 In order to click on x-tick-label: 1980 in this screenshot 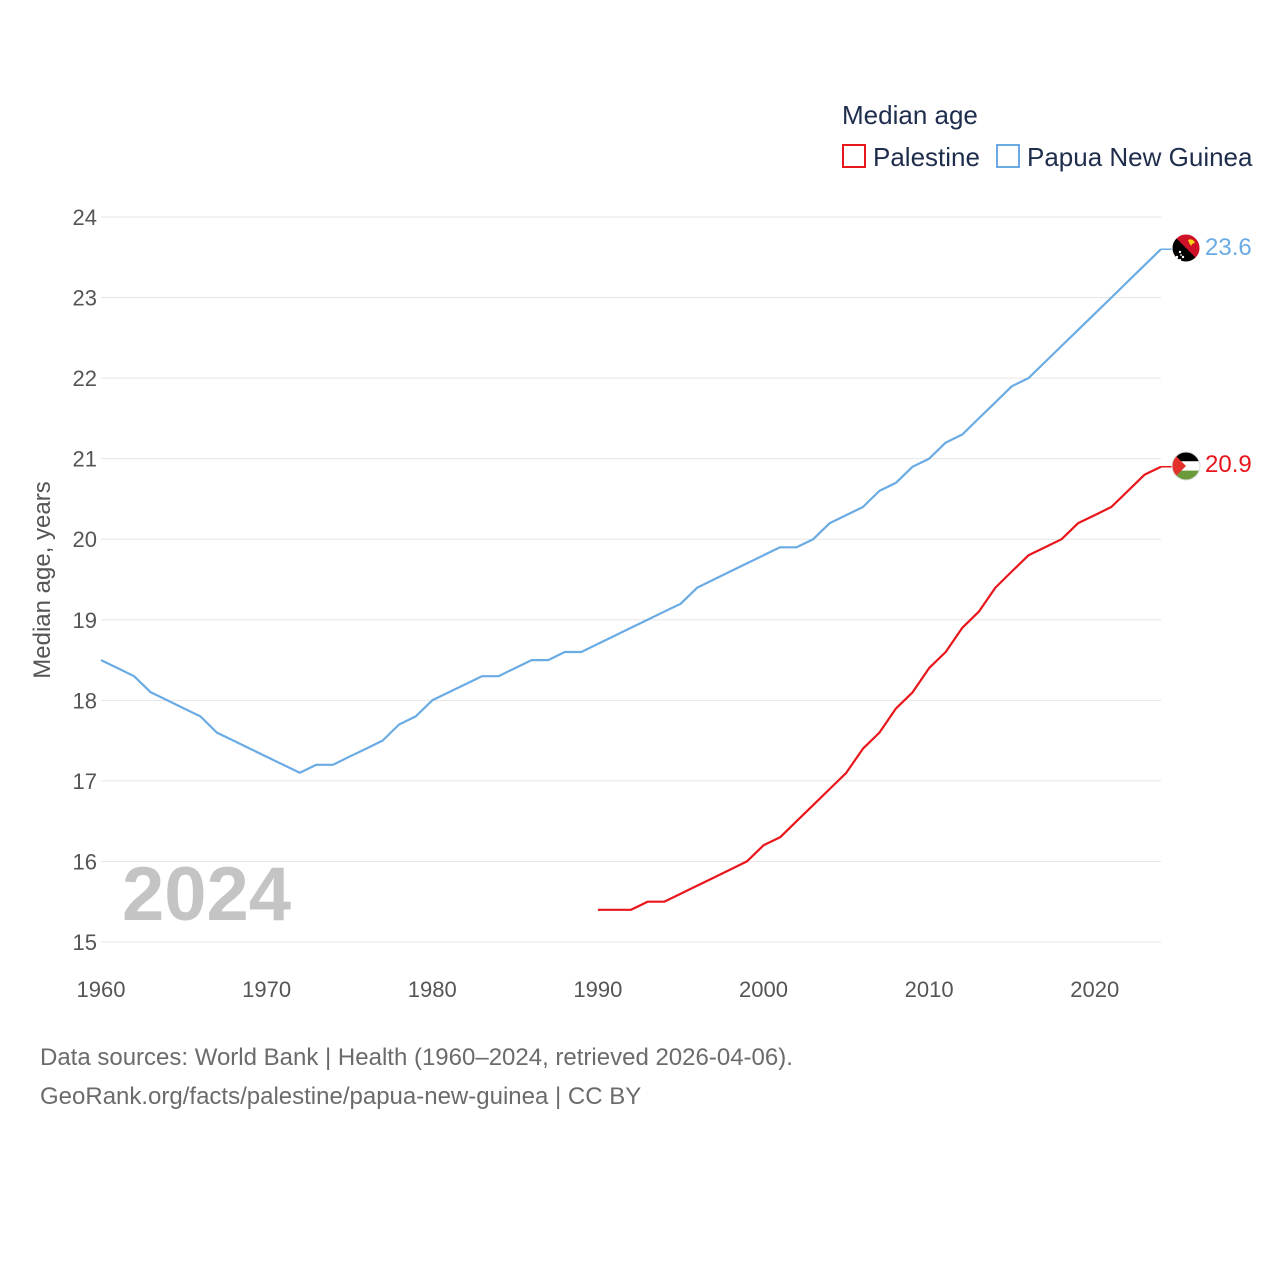, I will do `click(432, 989)`.